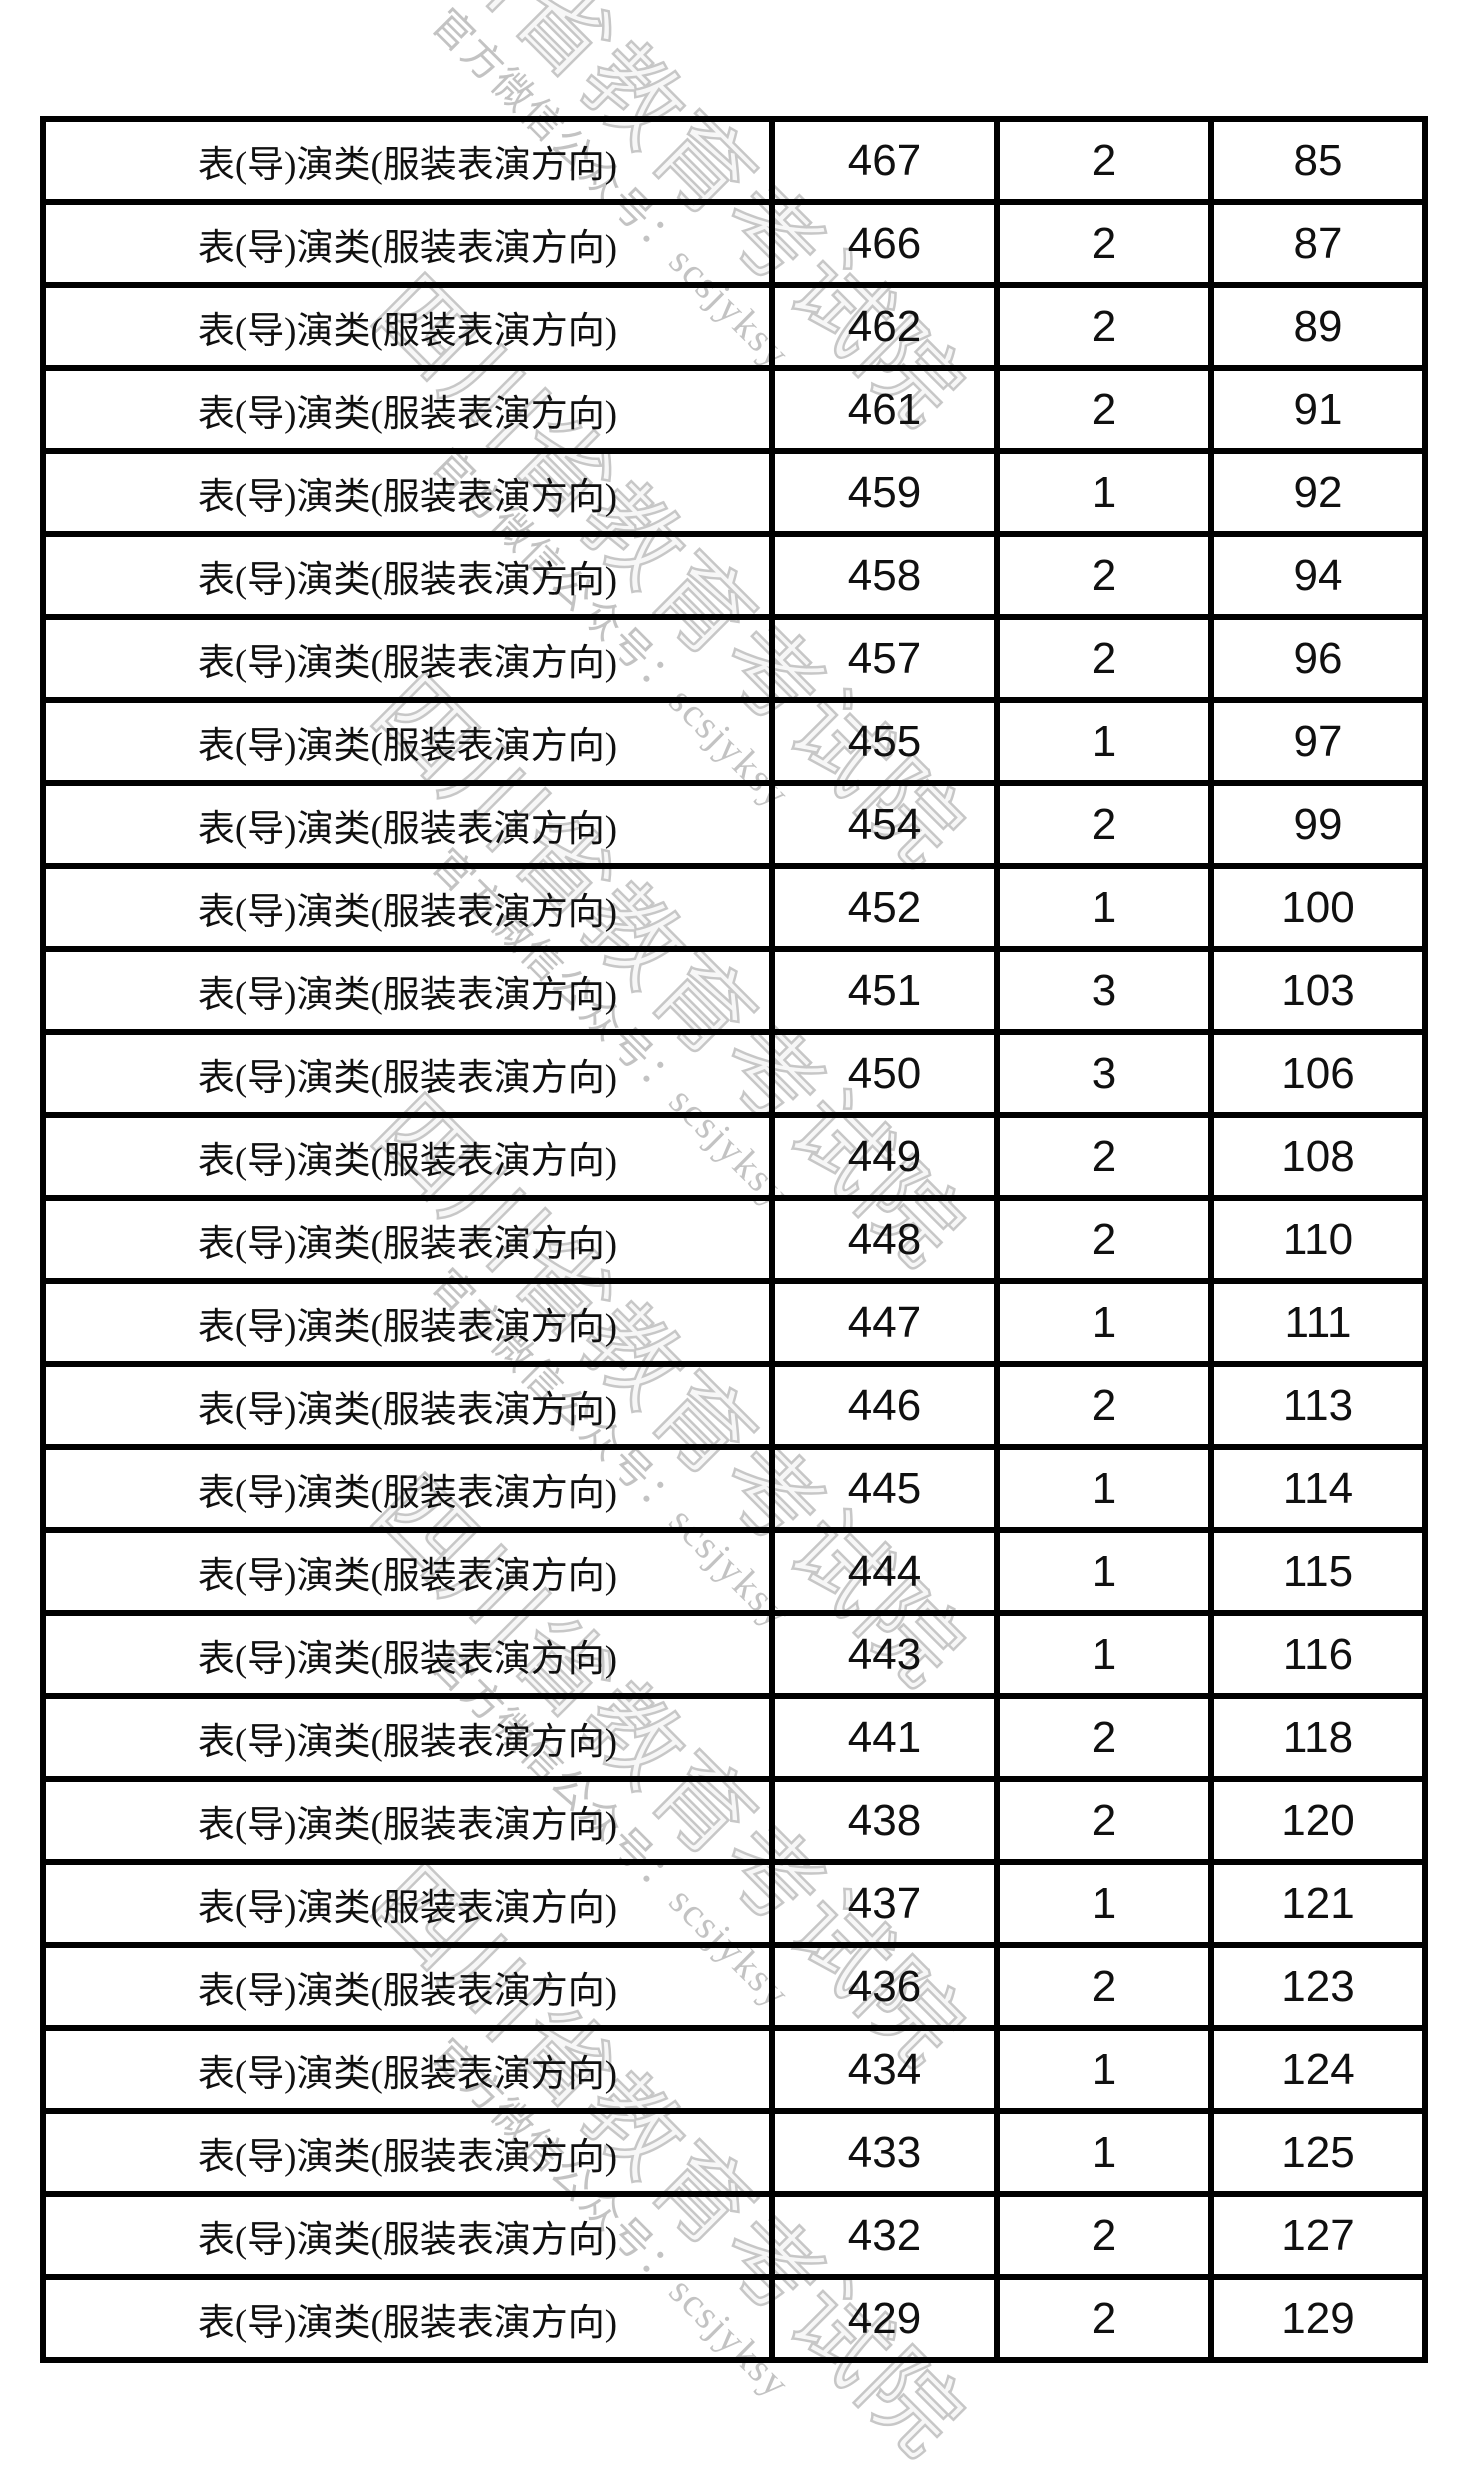 The image size is (1468, 2488). Describe the element at coordinates (884, 1322) in the screenshot. I see `score-cell: 447` at that location.